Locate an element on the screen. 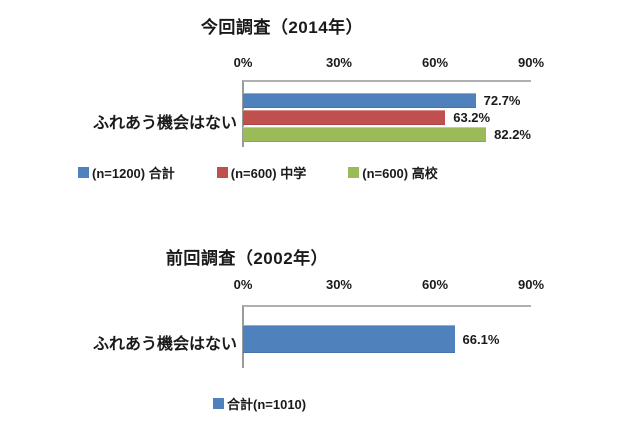 The height and width of the screenshot is (426, 640). chart-2002-x-axis-ticks: 0% 30% 60% 90% is located at coordinates (389, 285).